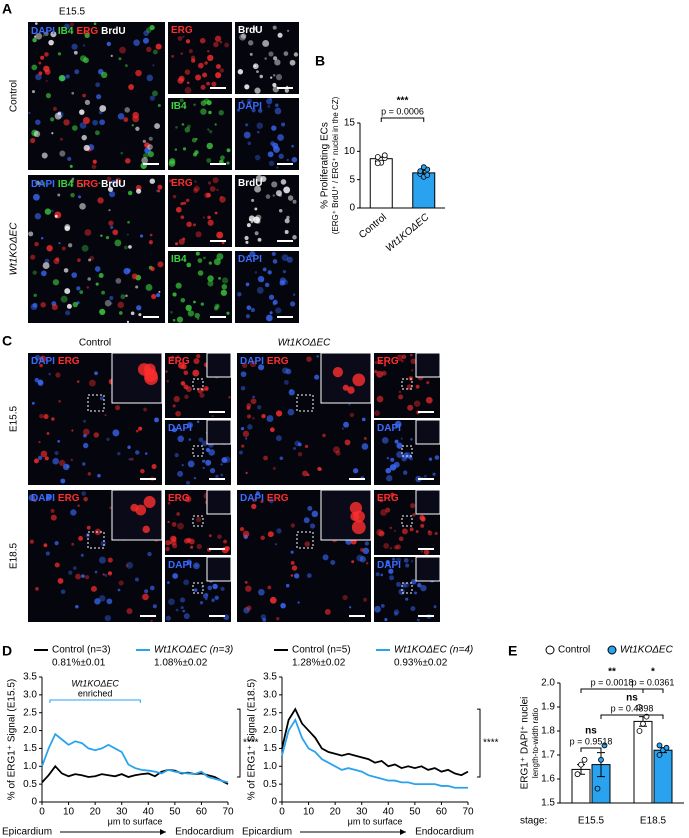 The height and width of the screenshot is (838, 689). What do you see at coordinates (350, 151) in the screenshot?
I see `y-tick-label: 10` at bounding box center [350, 151].